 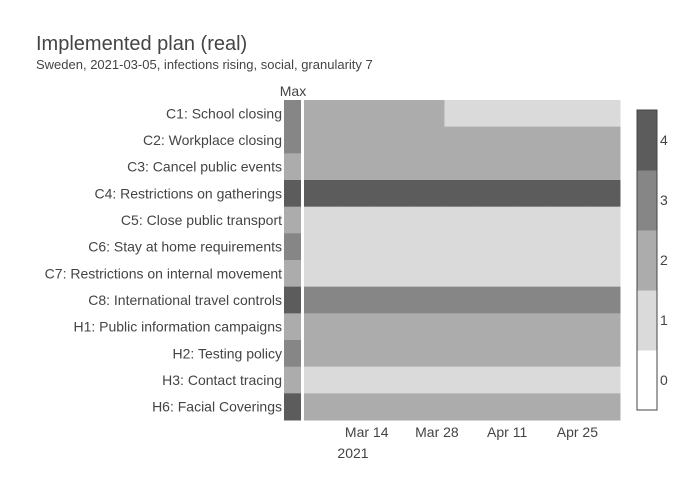 I want to click on row-label: C6: Stay at home requirements, so click(x=185, y=247).